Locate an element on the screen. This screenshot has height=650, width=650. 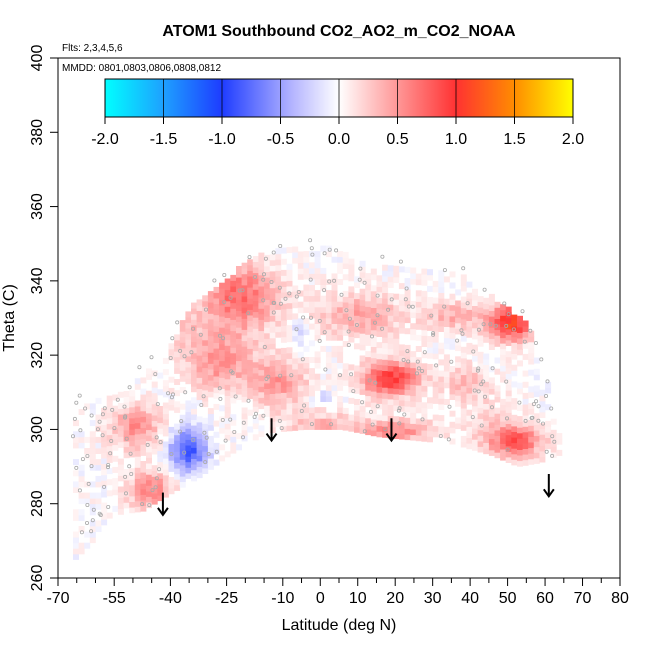
colorbar-tick-label: -0.5 is located at coordinates (281, 139).